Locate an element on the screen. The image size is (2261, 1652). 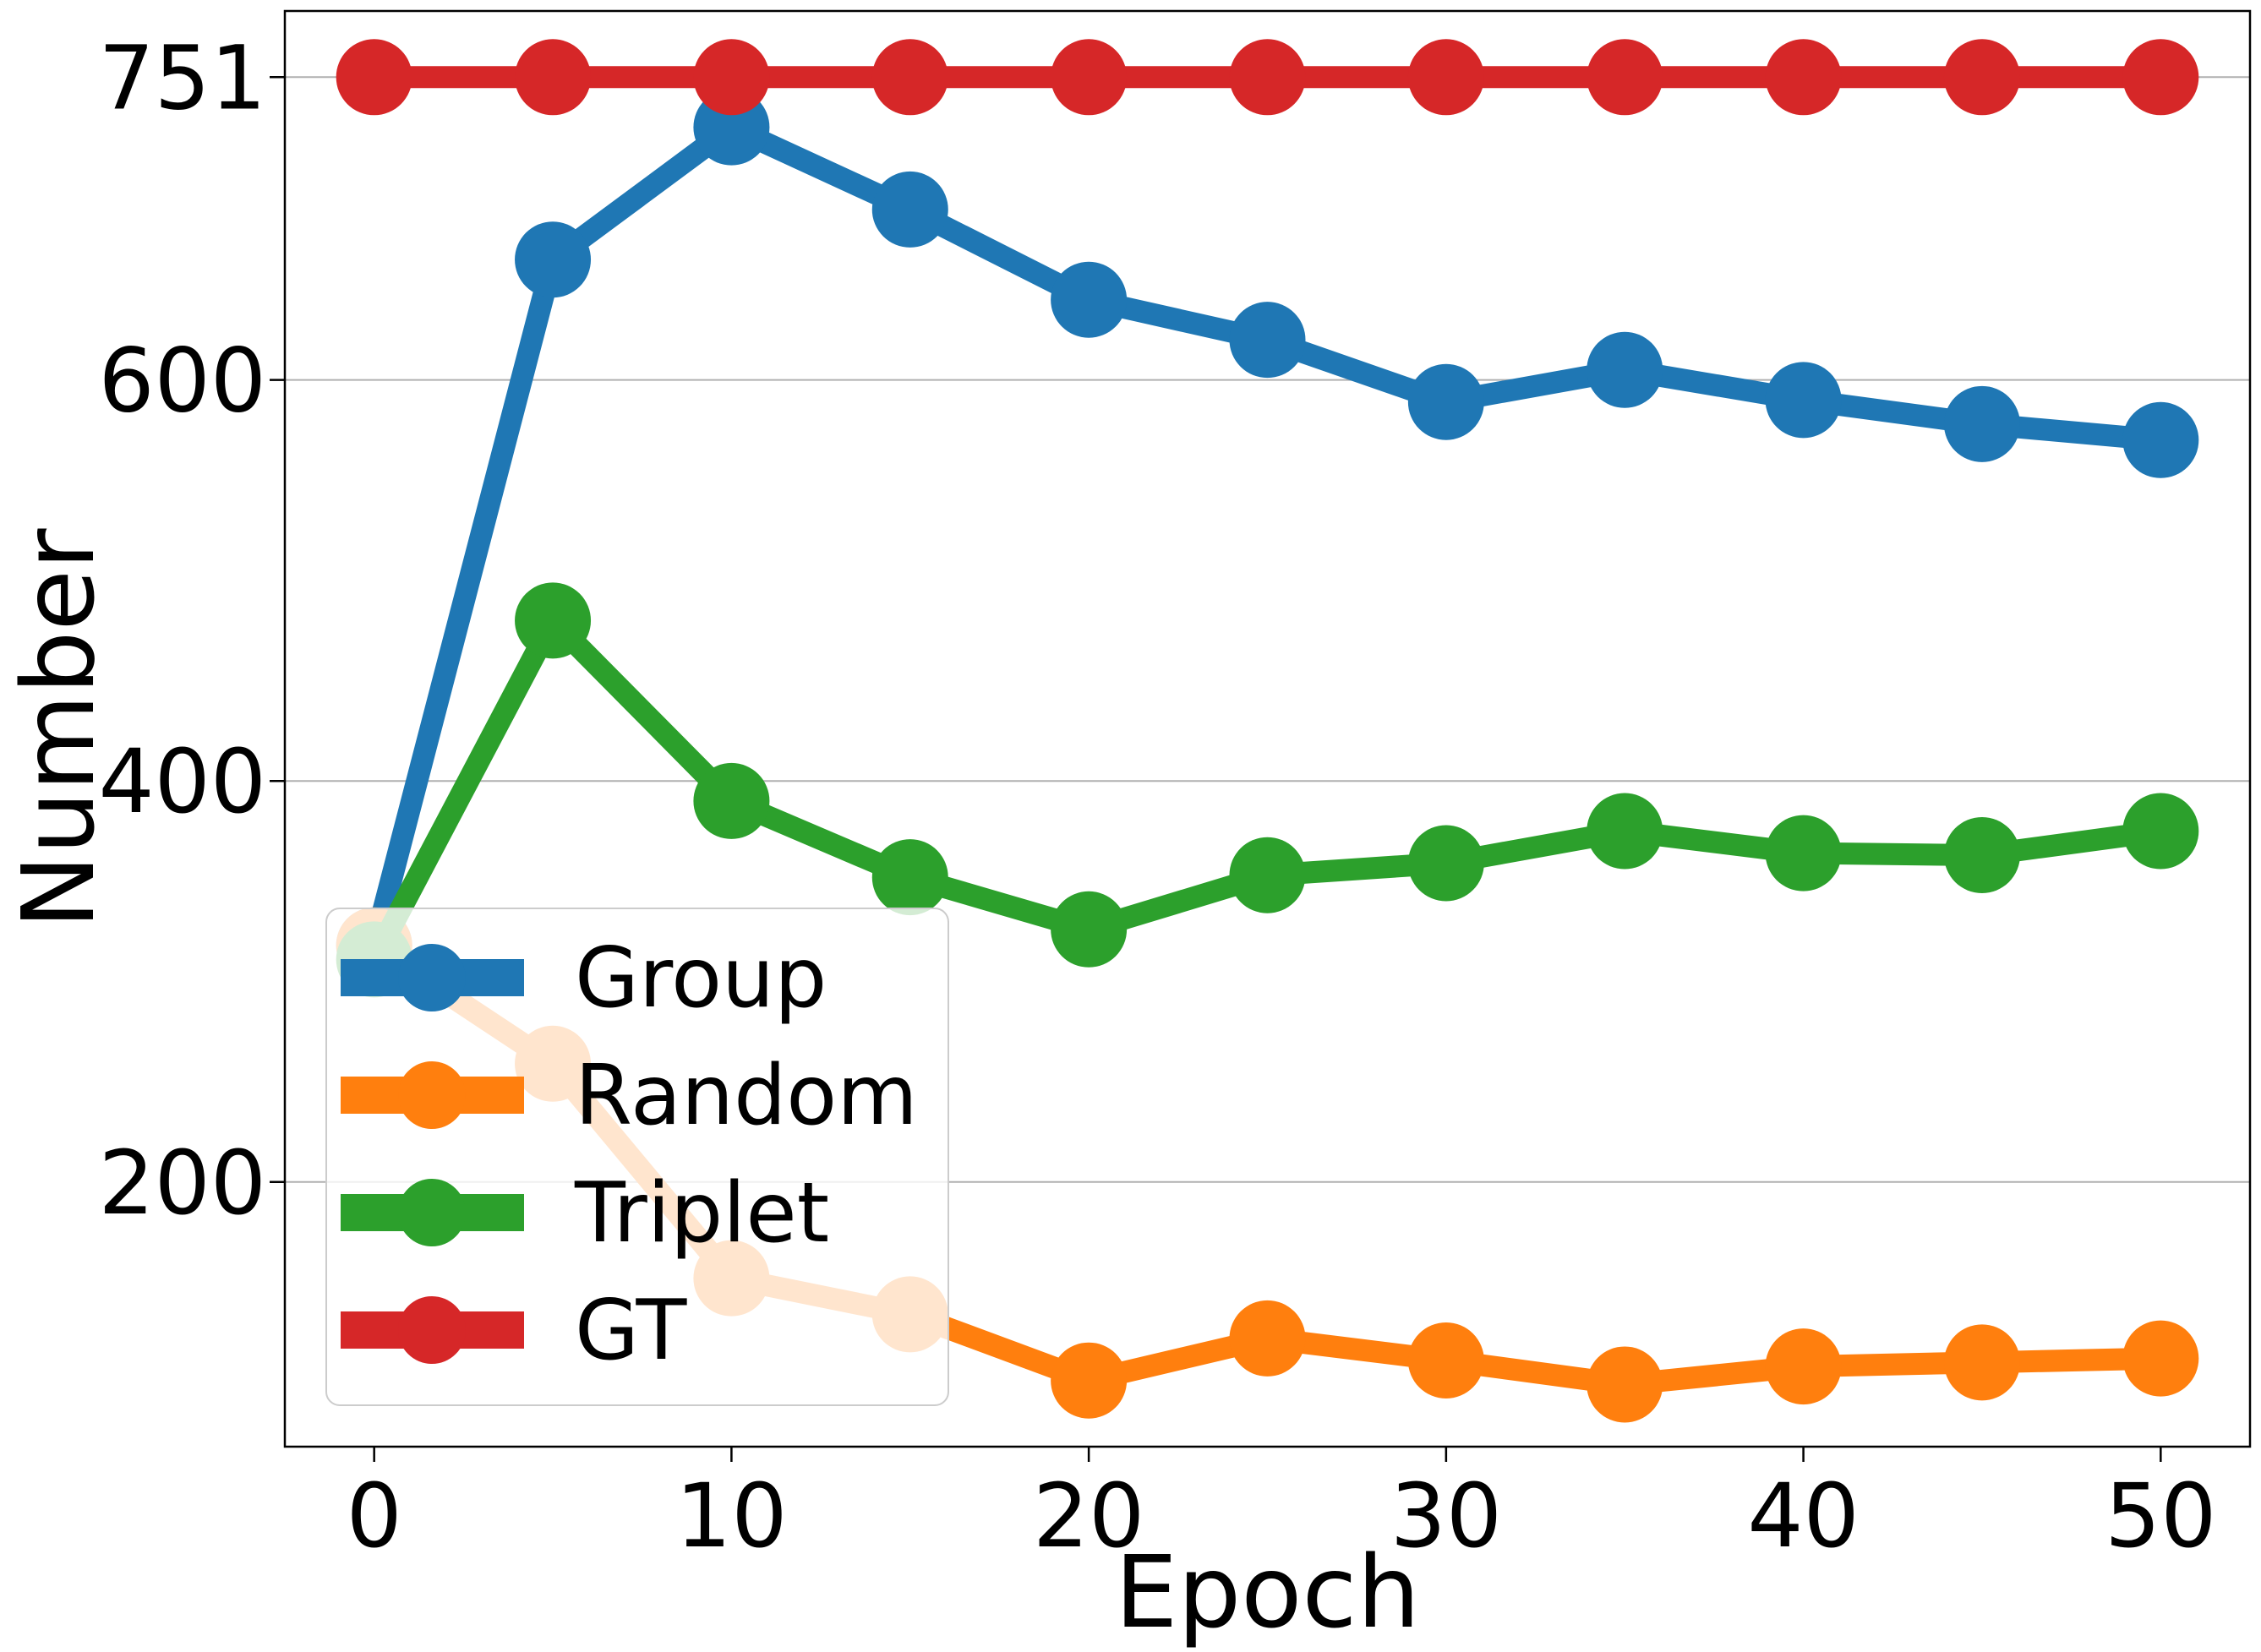
legend: Group Random Triplet GT is located at coordinates (637, 1157).